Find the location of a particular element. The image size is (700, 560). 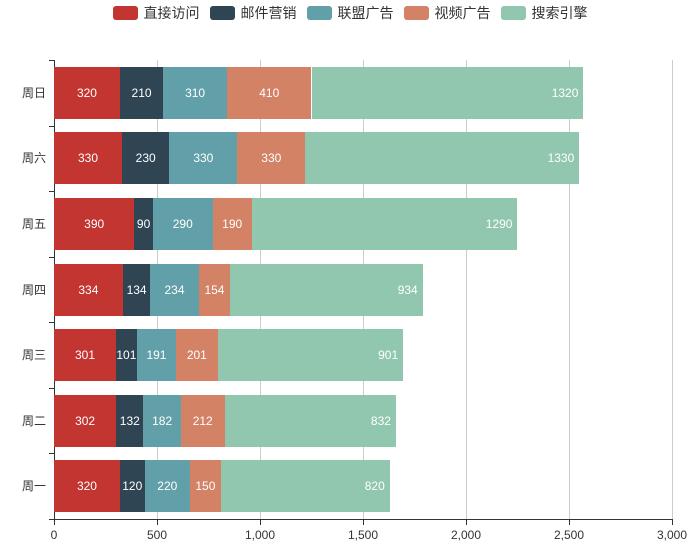

bar-segment: 1330 is located at coordinates (442, 158).